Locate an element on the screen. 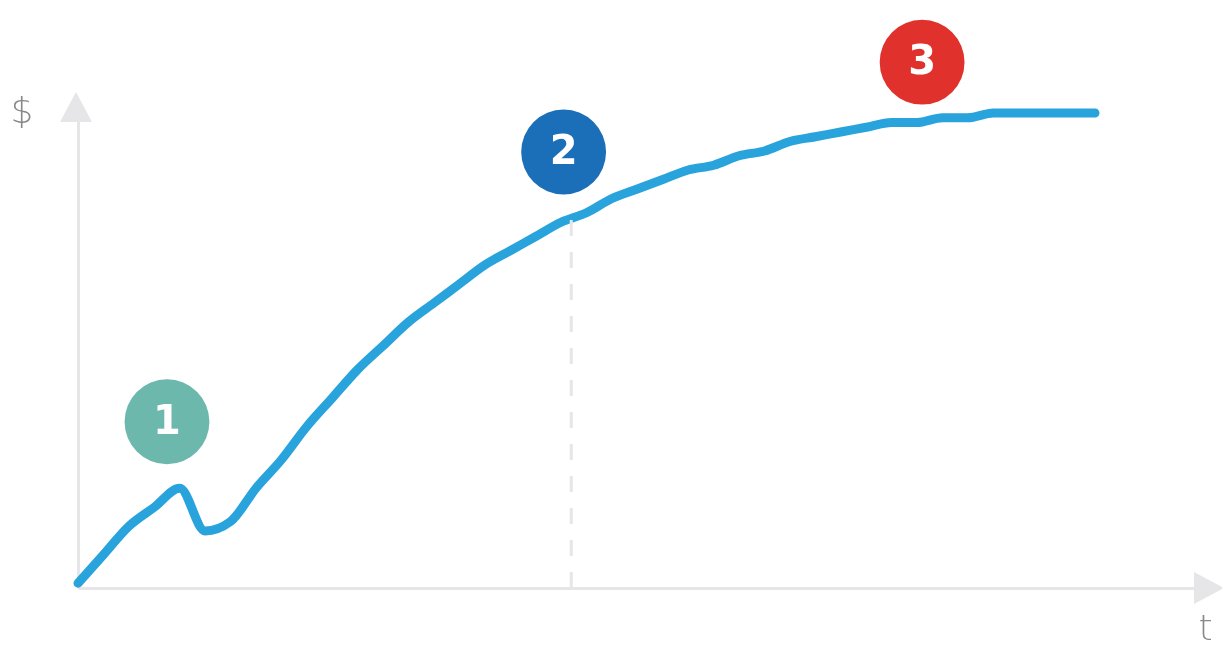 The width and height of the screenshot is (1222, 652). annotation: 2 is located at coordinates (563, 149).